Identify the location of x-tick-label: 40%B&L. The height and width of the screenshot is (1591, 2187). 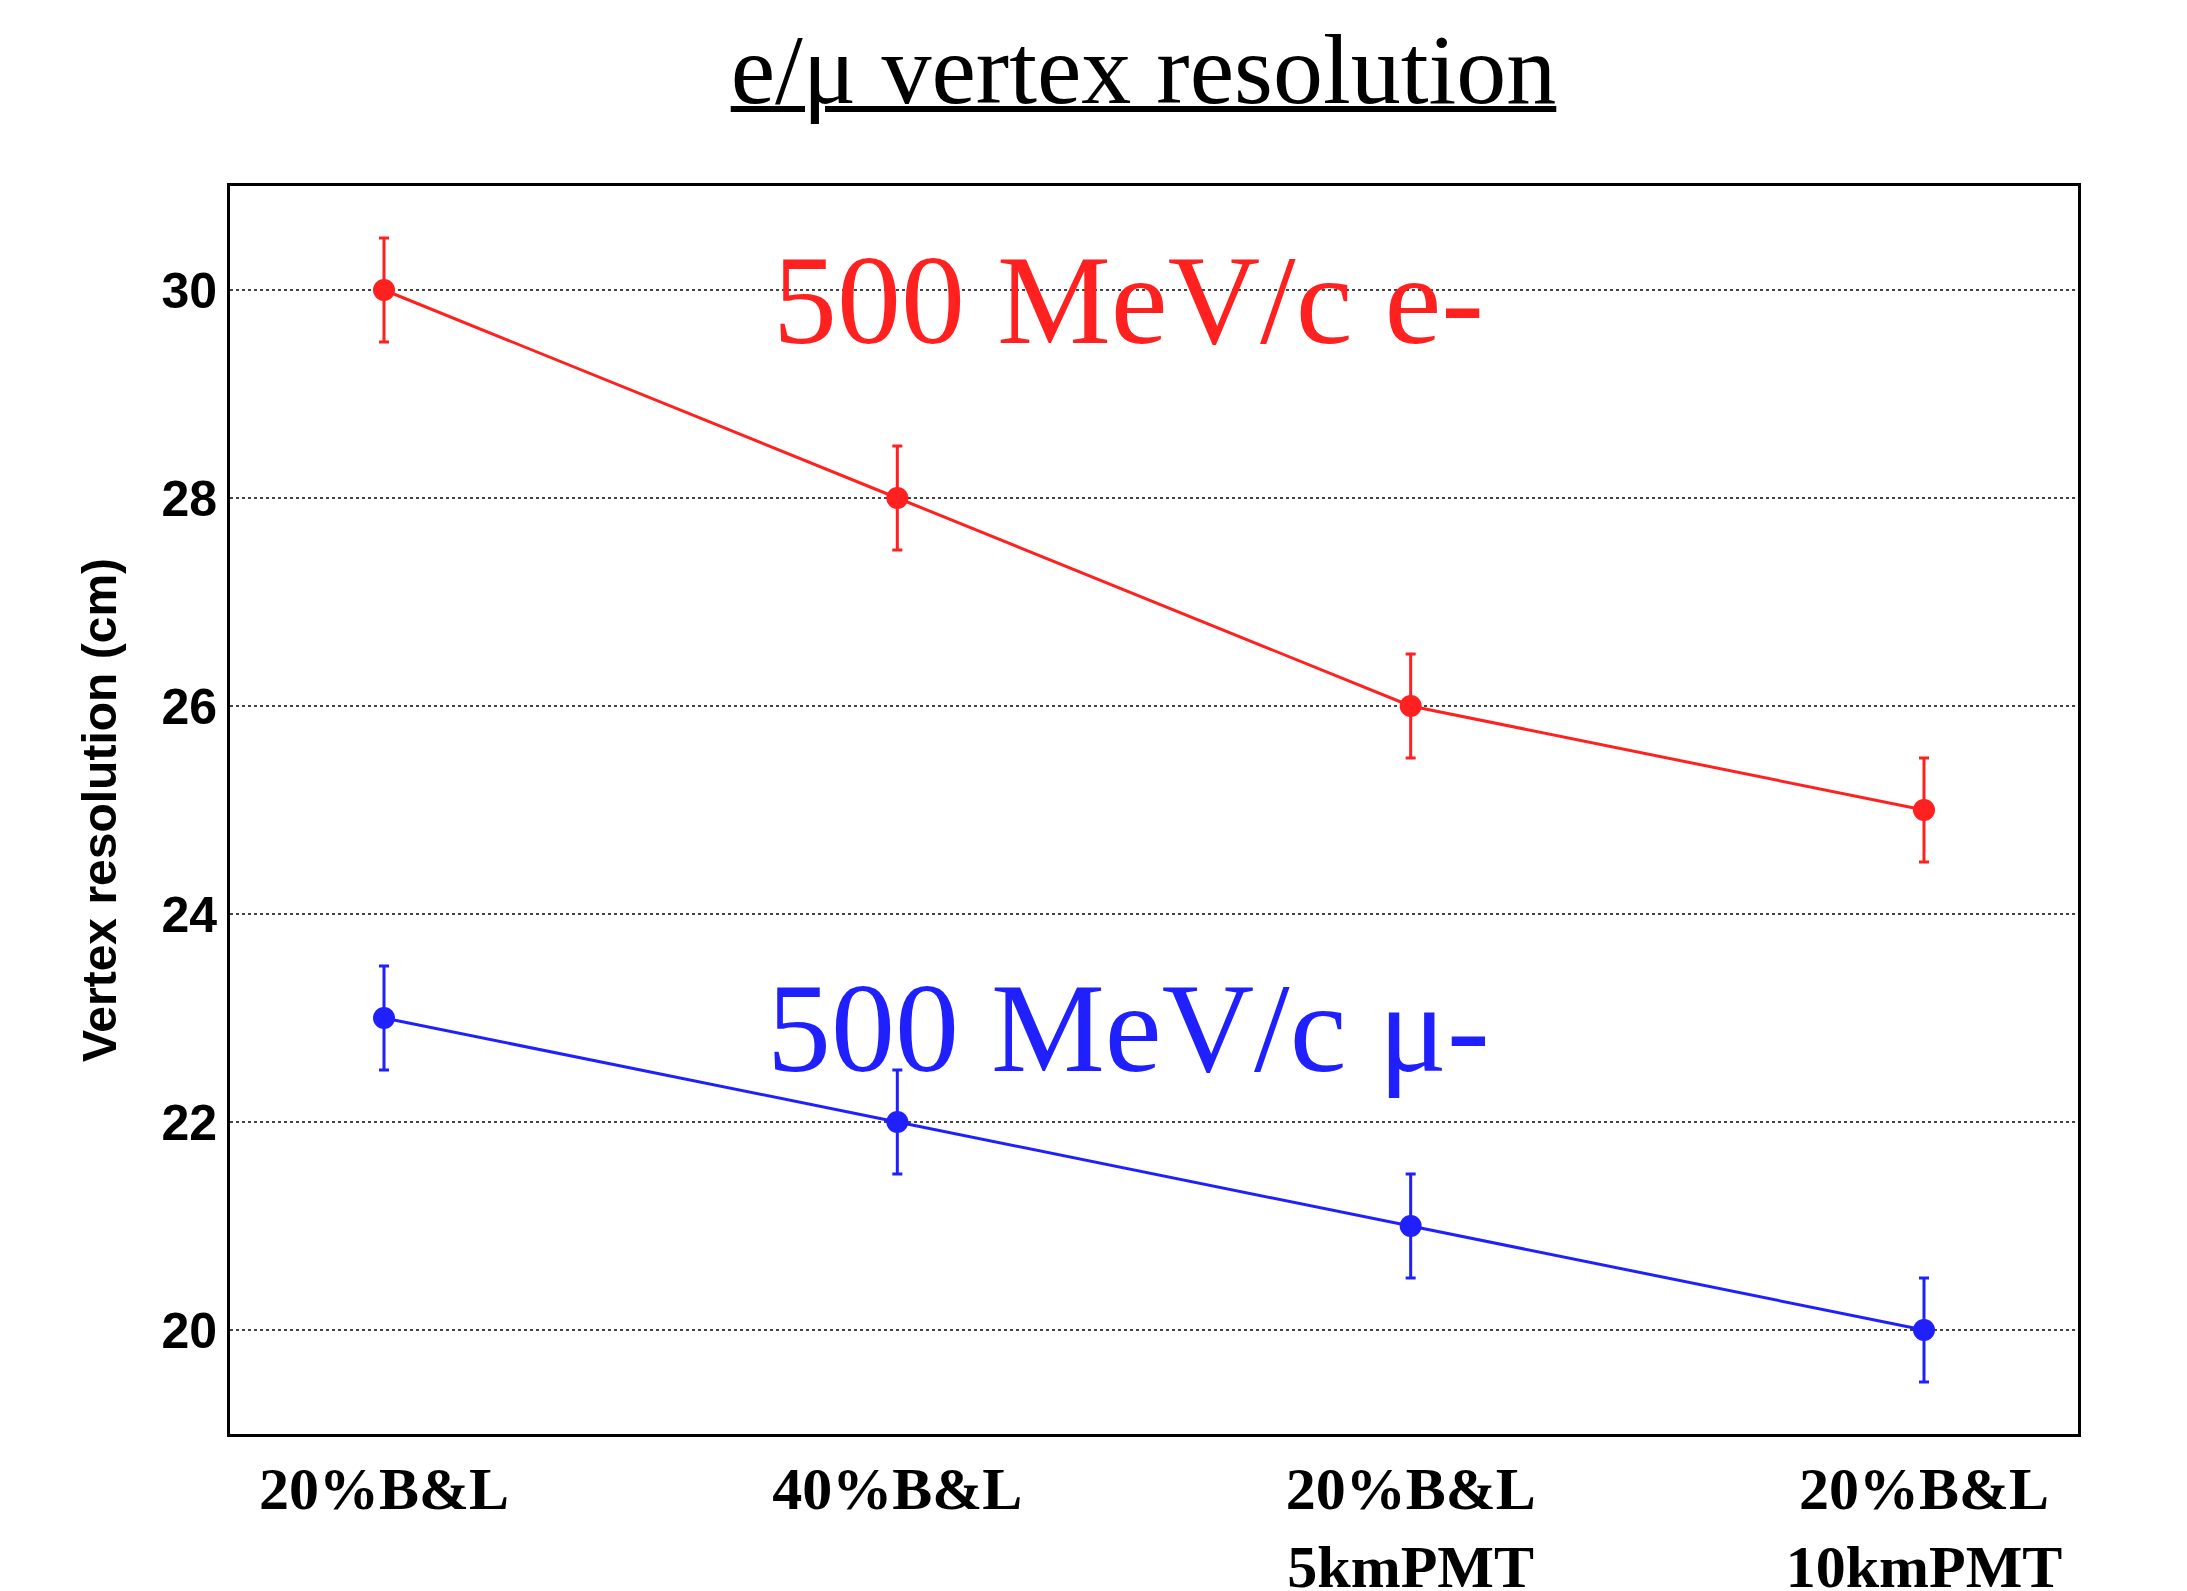
(897, 1489).